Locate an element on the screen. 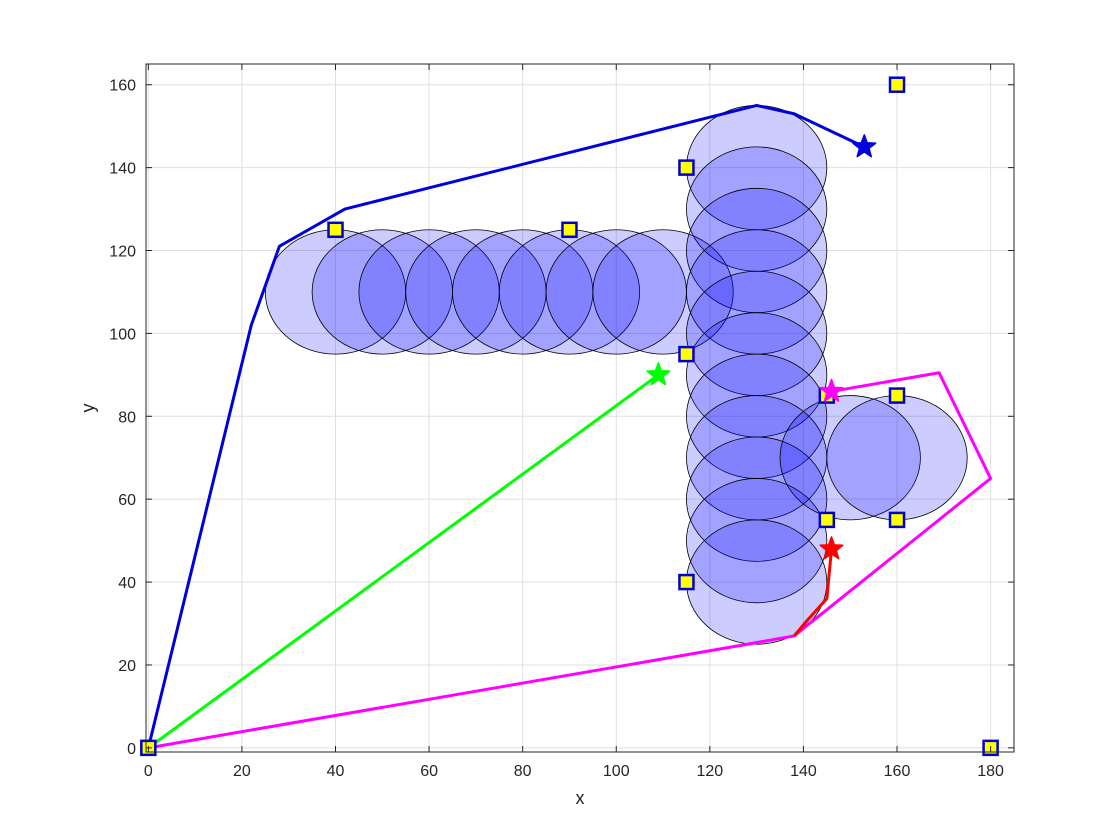 The height and width of the screenshot is (840, 1120). x-tick-label: 160 is located at coordinates (897, 771).